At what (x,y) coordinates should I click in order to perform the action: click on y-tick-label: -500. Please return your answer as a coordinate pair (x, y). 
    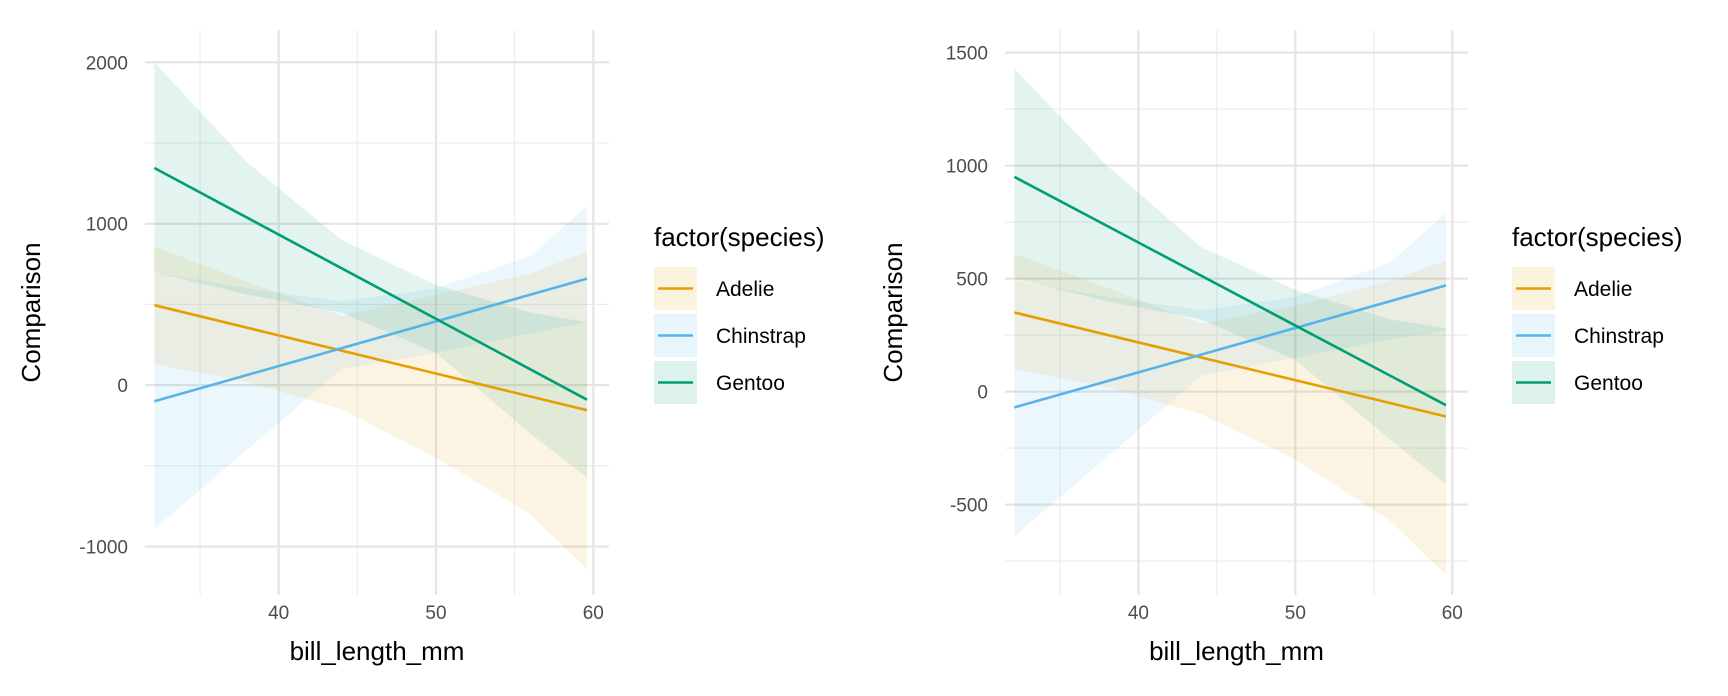
    Looking at the image, I should click on (969, 506).